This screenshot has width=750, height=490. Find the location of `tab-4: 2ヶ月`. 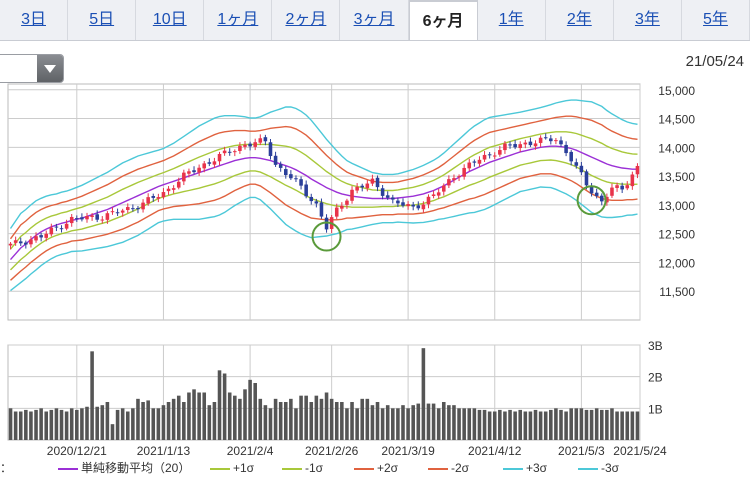

tab-4: 2ヶ月 is located at coordinates (306, 20).